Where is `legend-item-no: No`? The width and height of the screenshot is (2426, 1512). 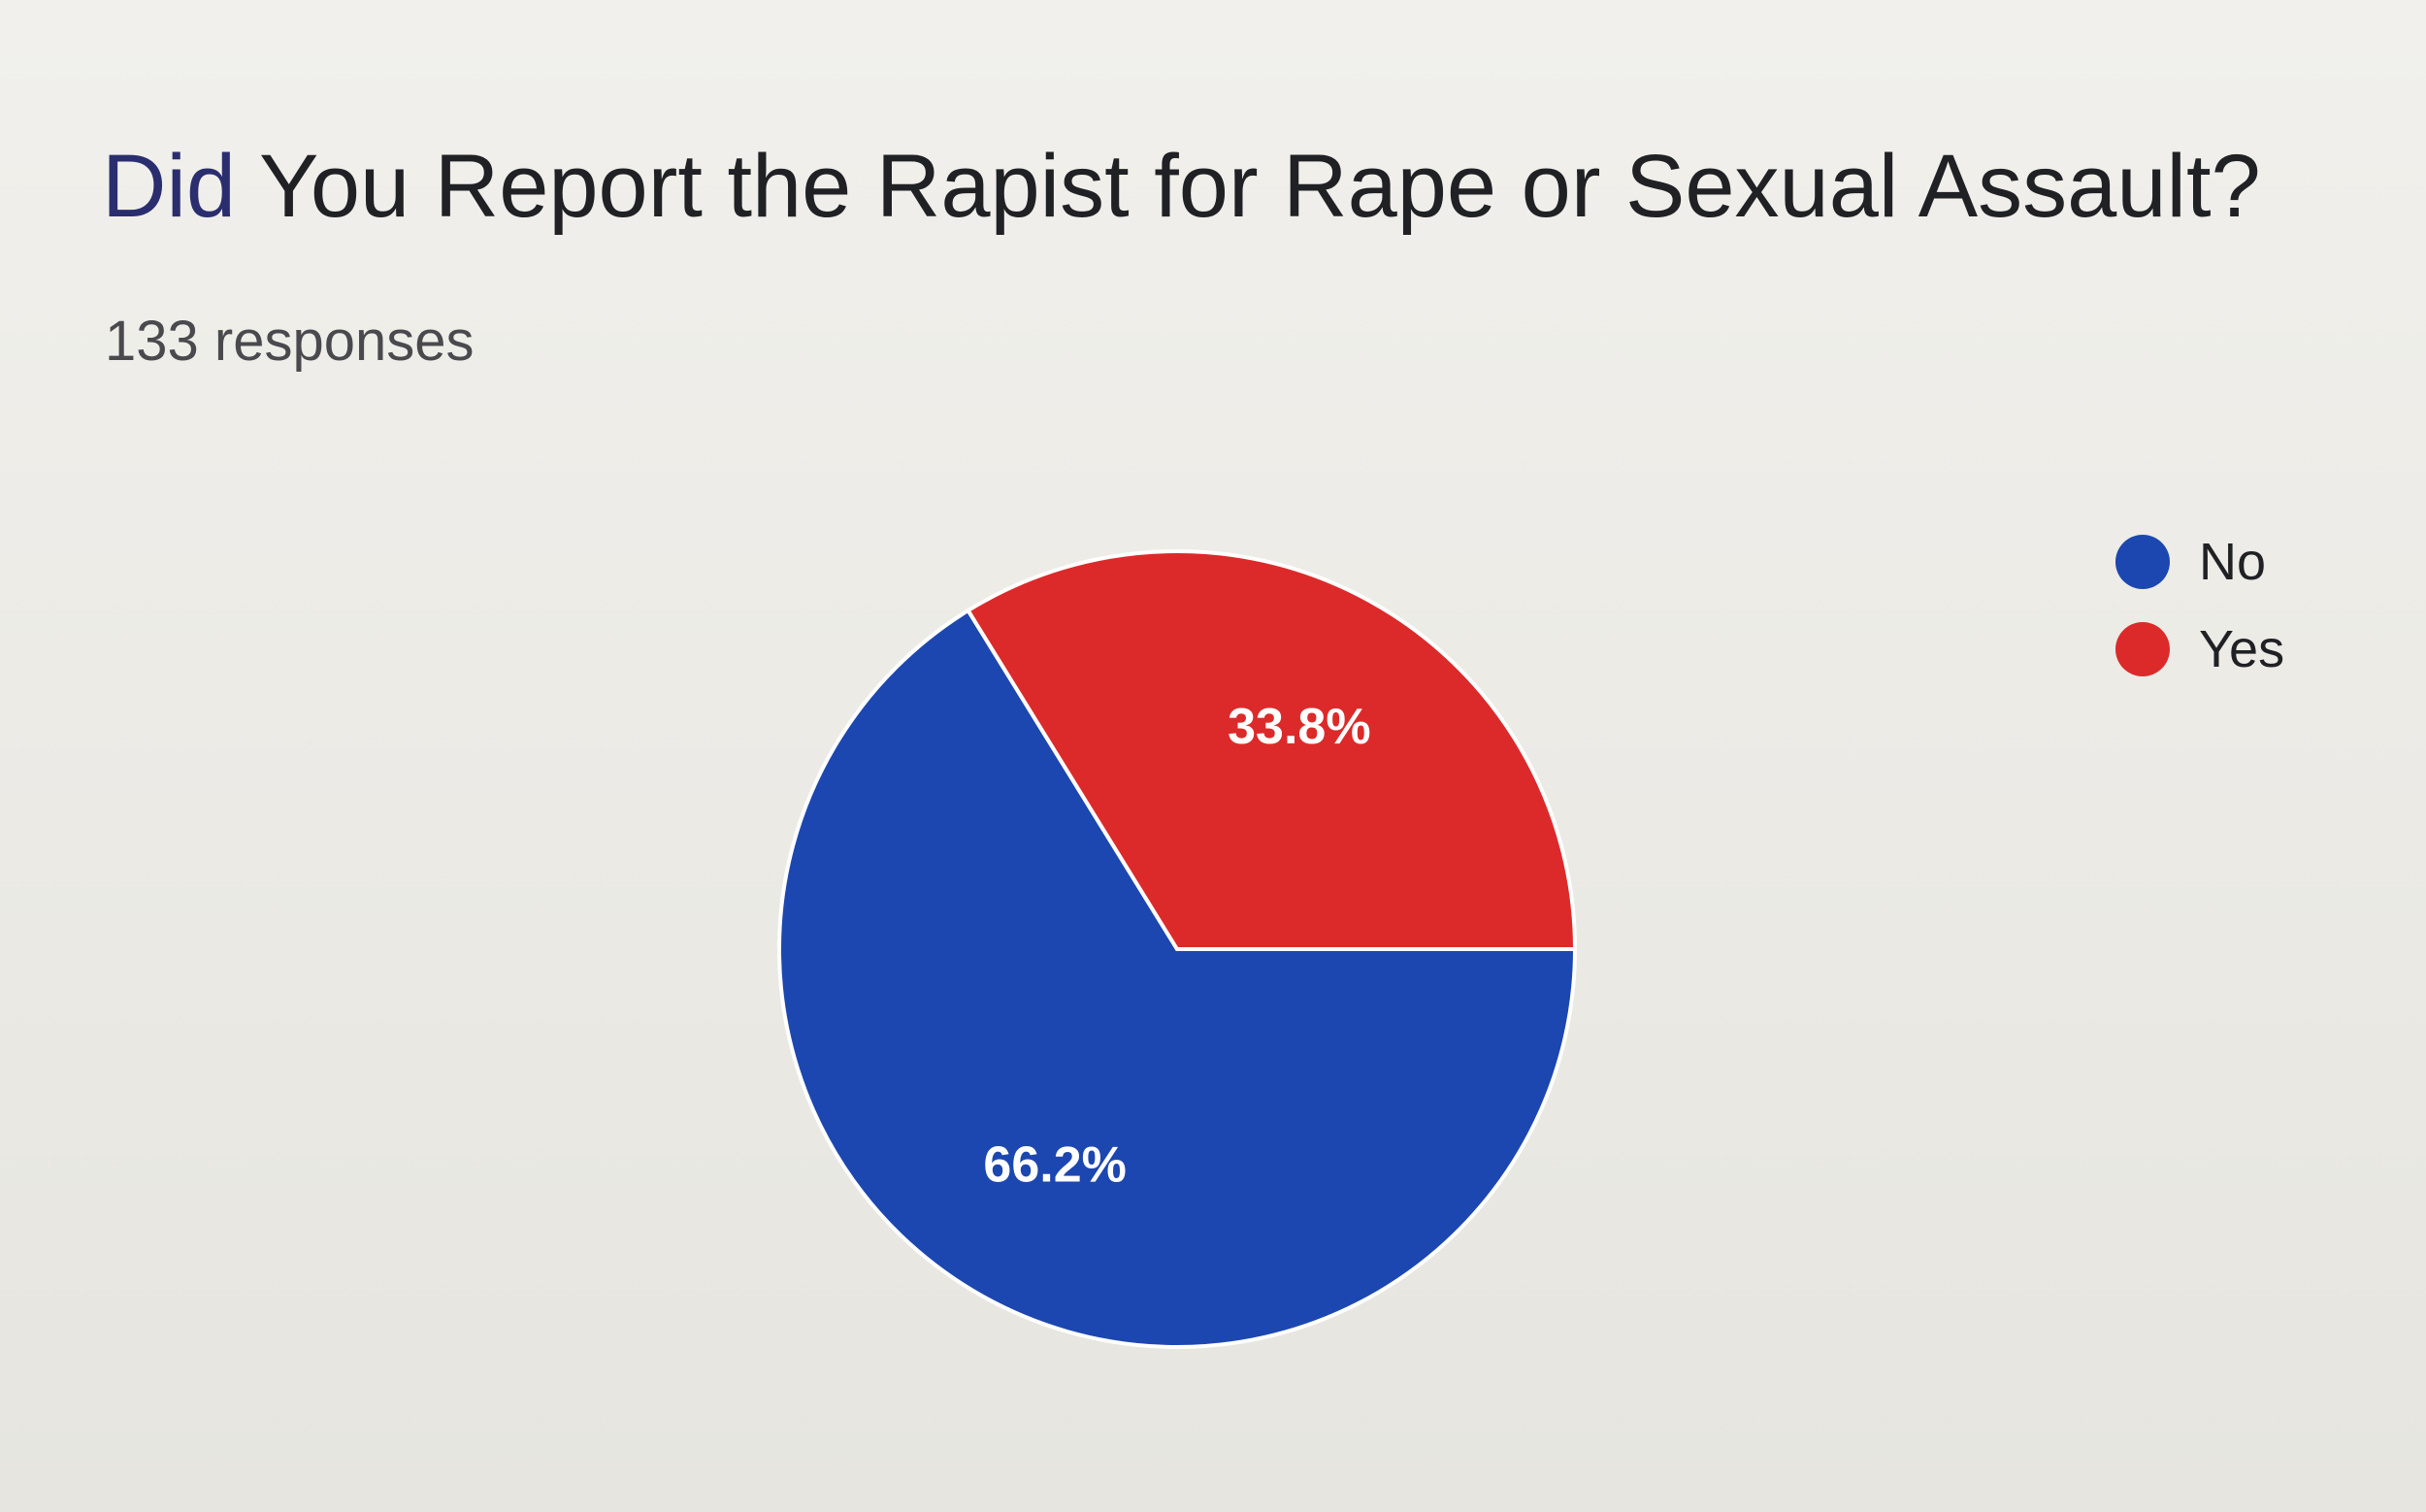 legend-item-no: No is located at coordinates (2199, 562).